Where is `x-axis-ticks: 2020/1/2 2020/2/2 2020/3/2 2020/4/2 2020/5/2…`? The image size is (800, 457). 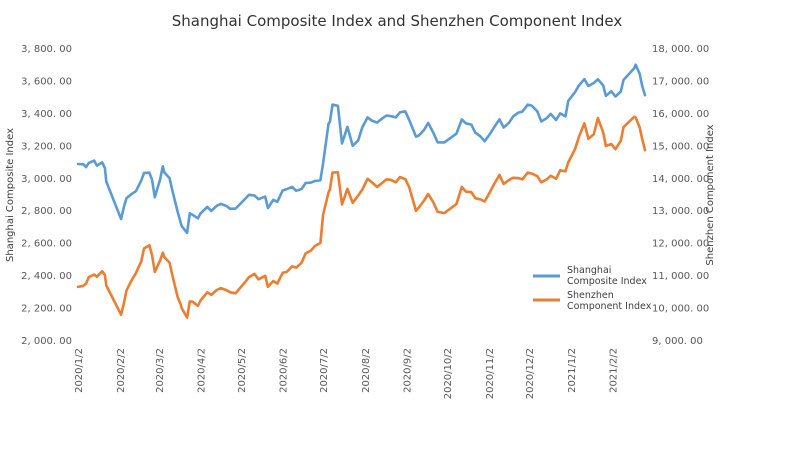 x-axis-ticks: 2020/1/2 2020/2/2 2020/3/2 2020/4/2 2020/5/2… is located at coordinates (347, 373).